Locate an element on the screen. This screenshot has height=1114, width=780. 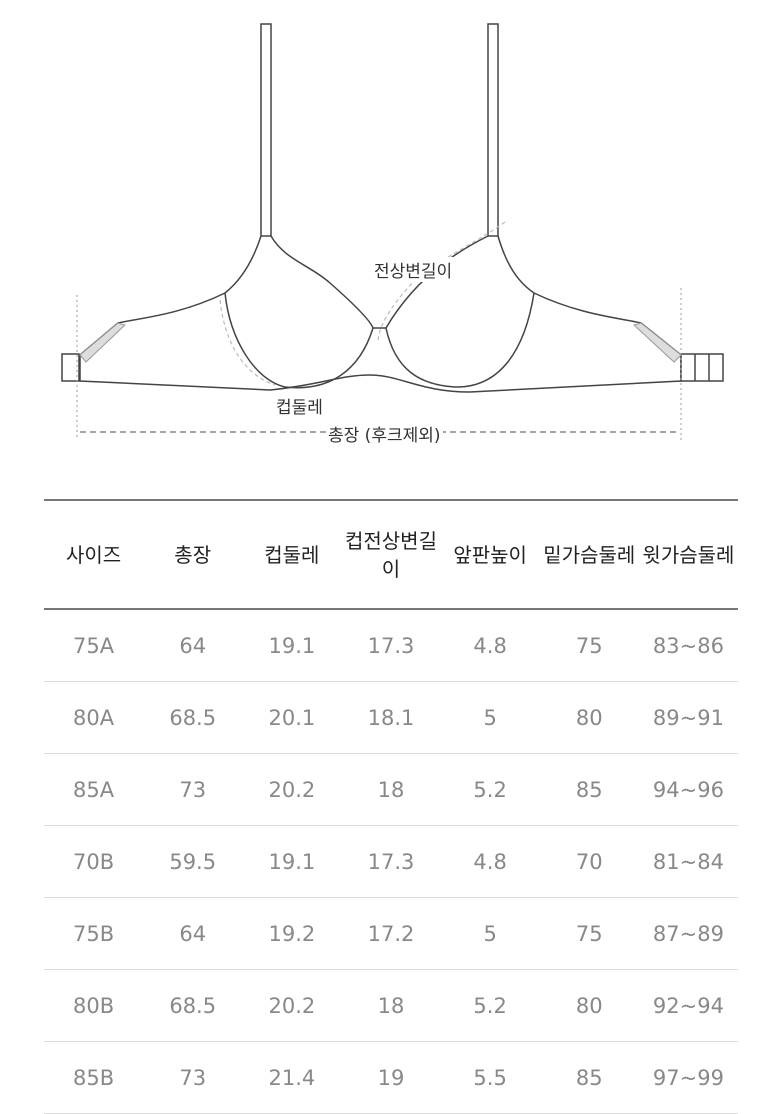
table-cell: 89~91 is located at coordinates (688, 717).